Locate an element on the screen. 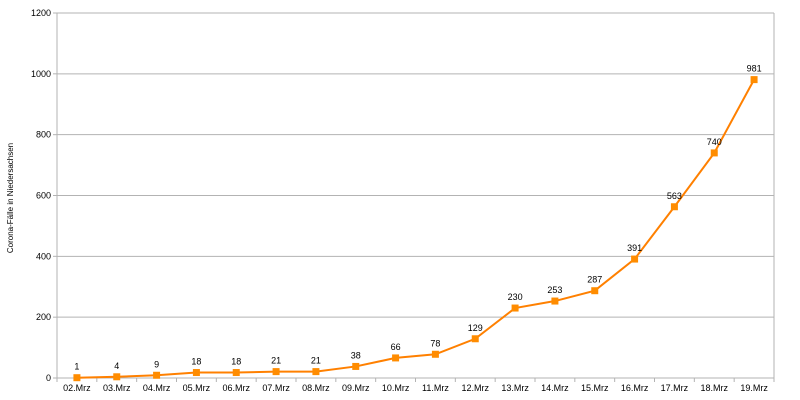 This screenshot has width=800, height=400. x-tick-label: 07.Mrz is located at coordinates (276, 388).